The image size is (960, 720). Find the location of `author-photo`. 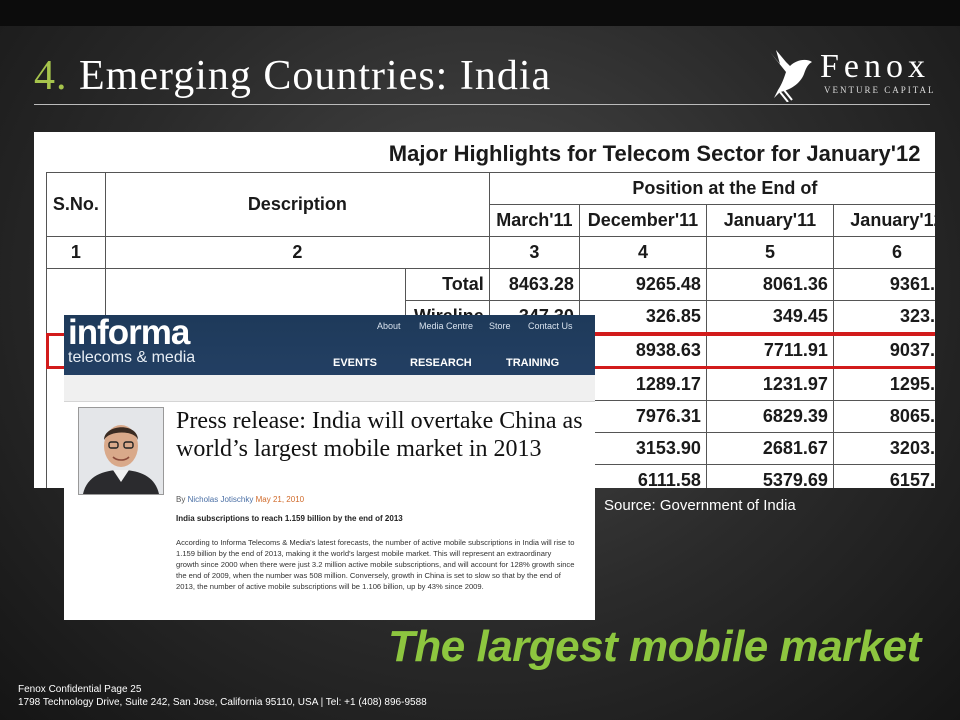

author-photo is located at coordinates (121, 451).